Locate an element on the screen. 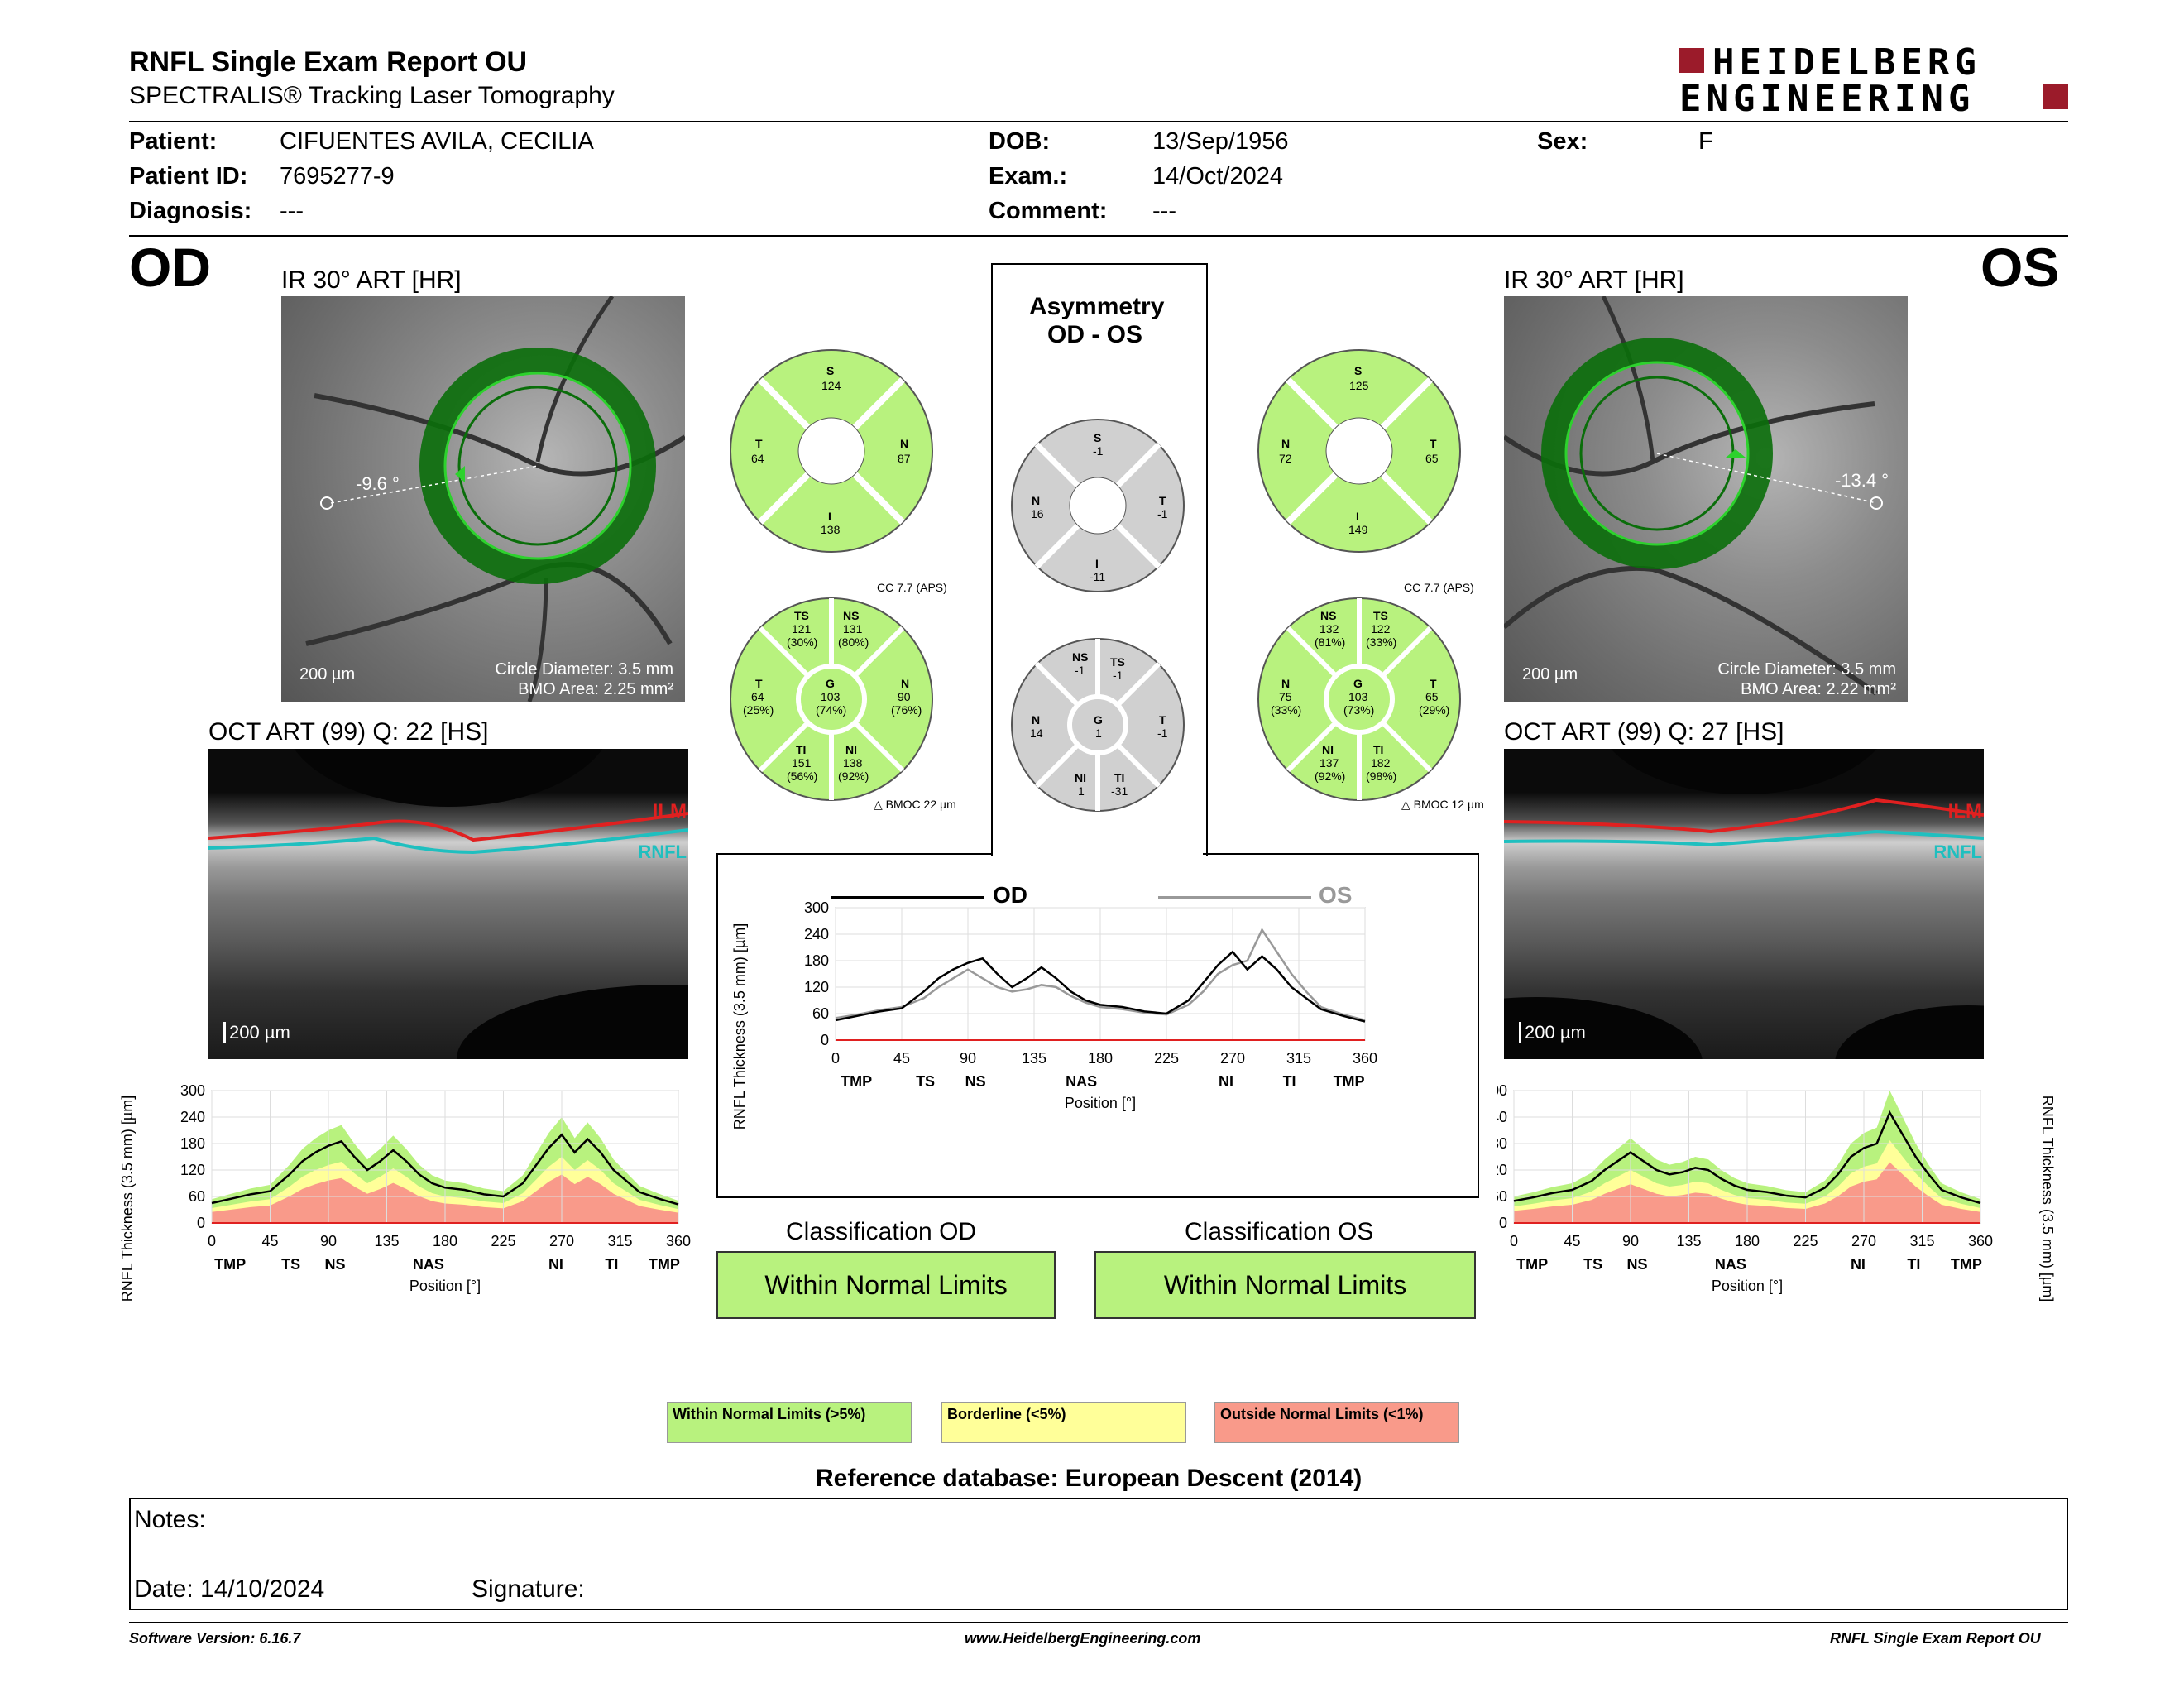 Image resolution: width=2184 pixels, height=1688 pixels. os-s6-ti-label: TI is located at coordinates (1378, 749).